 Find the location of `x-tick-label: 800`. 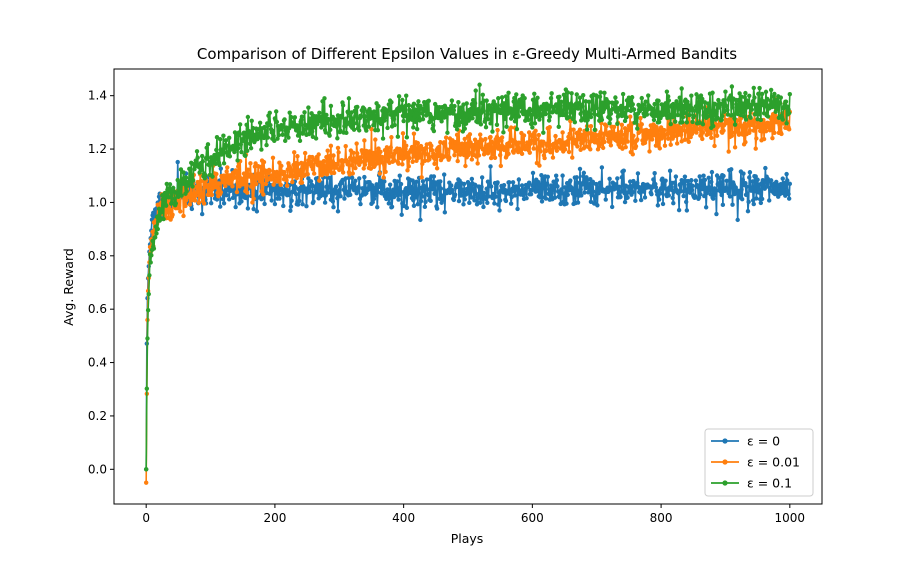

x-tick-label: 800 is located at coordinates (661, 518).